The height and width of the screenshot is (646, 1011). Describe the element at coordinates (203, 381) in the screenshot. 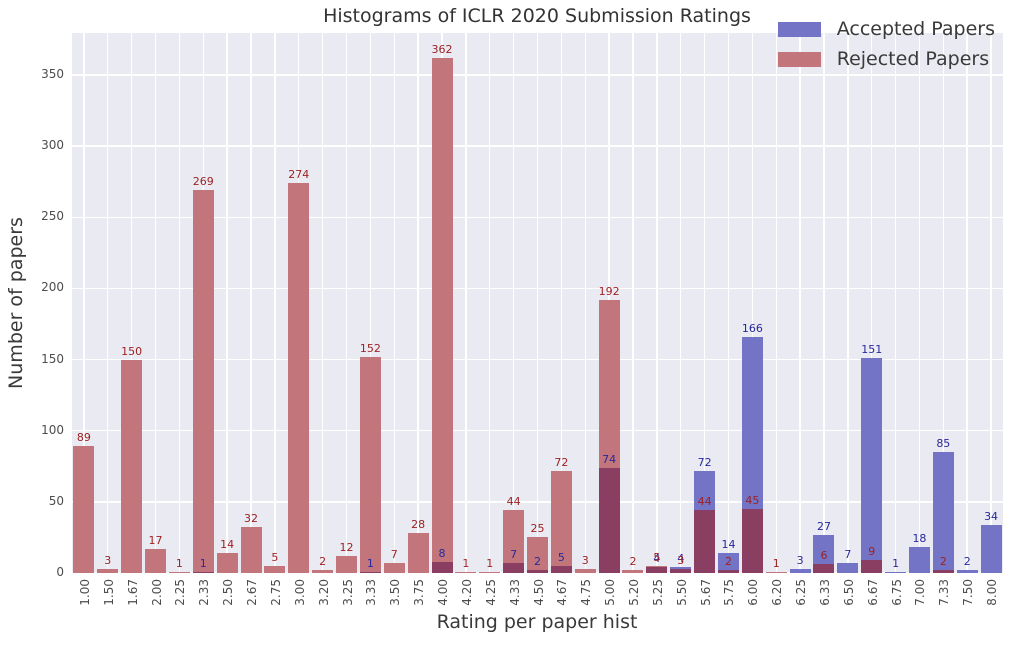

I see `bar-2.33` at that location.